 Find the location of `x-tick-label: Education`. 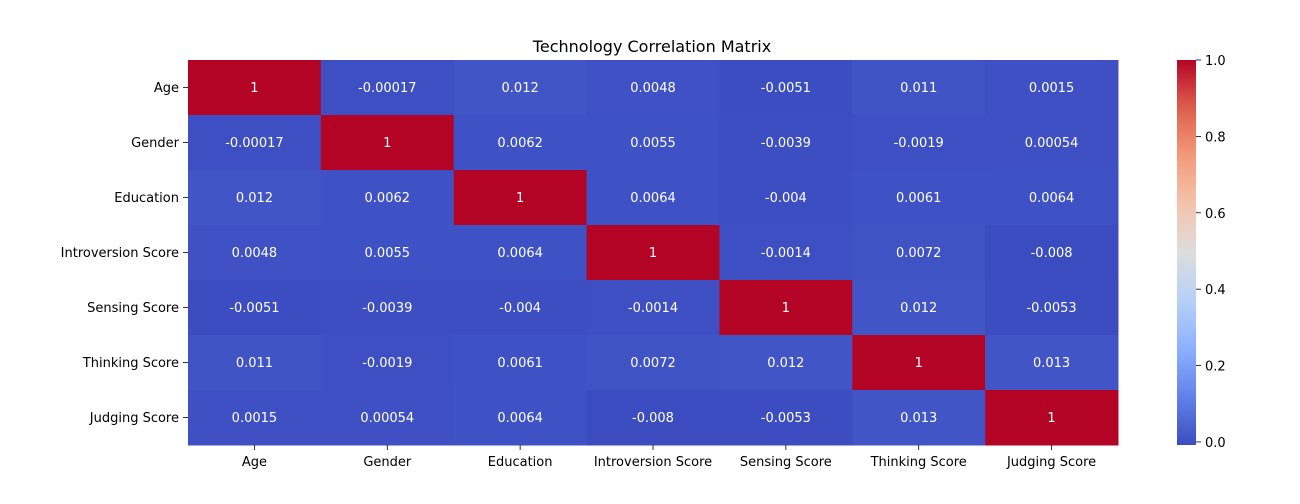

x-tick-label: Education is located at coordinates (520, 462).